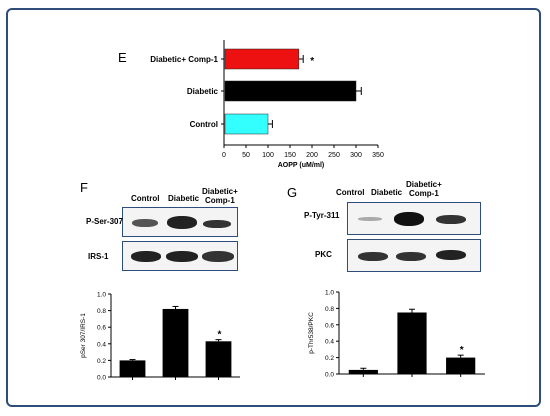 Image resolution: width=550 pixels, height=416 pixels. I want to click on panel-letter-e: E, so click(122, 57).